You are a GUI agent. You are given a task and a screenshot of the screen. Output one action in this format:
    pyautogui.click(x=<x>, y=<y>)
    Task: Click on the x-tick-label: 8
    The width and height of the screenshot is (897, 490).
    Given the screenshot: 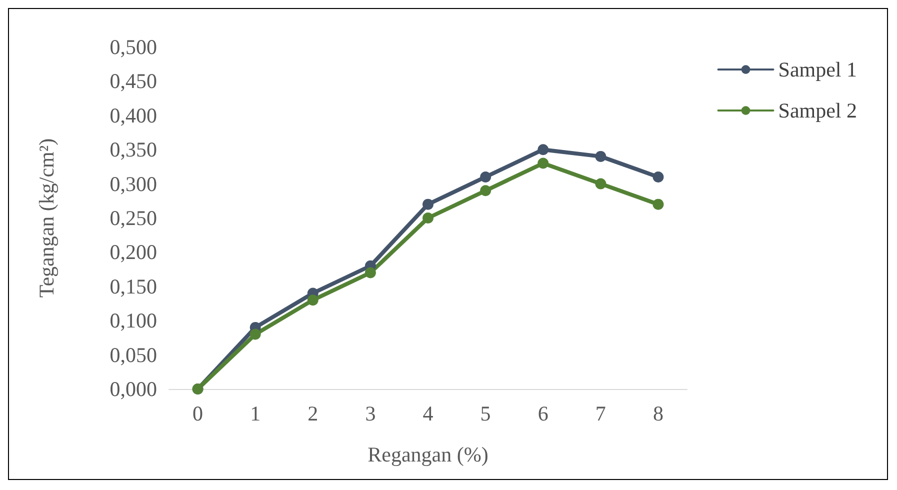 What is the action you would take?
    pyautogui.click(x=658, y=414)
    